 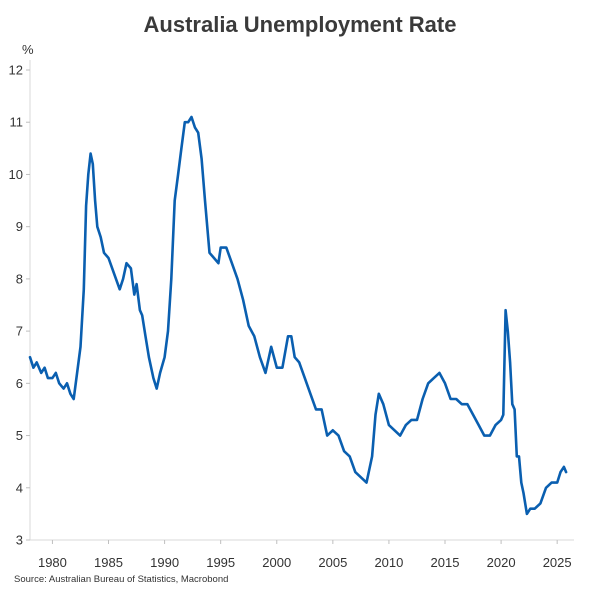 What do you see at coordinates (220, 562) in the screenshot?
I see `x-tick-label: 1995` at bounding box center [220, 562].